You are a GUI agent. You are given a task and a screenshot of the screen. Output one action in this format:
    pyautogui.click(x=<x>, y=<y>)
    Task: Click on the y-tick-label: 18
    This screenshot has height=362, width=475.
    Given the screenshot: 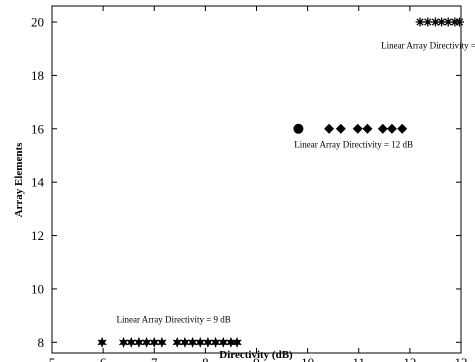 What is the action you would take?
    pyautogui.click(x=37, y=75)
    